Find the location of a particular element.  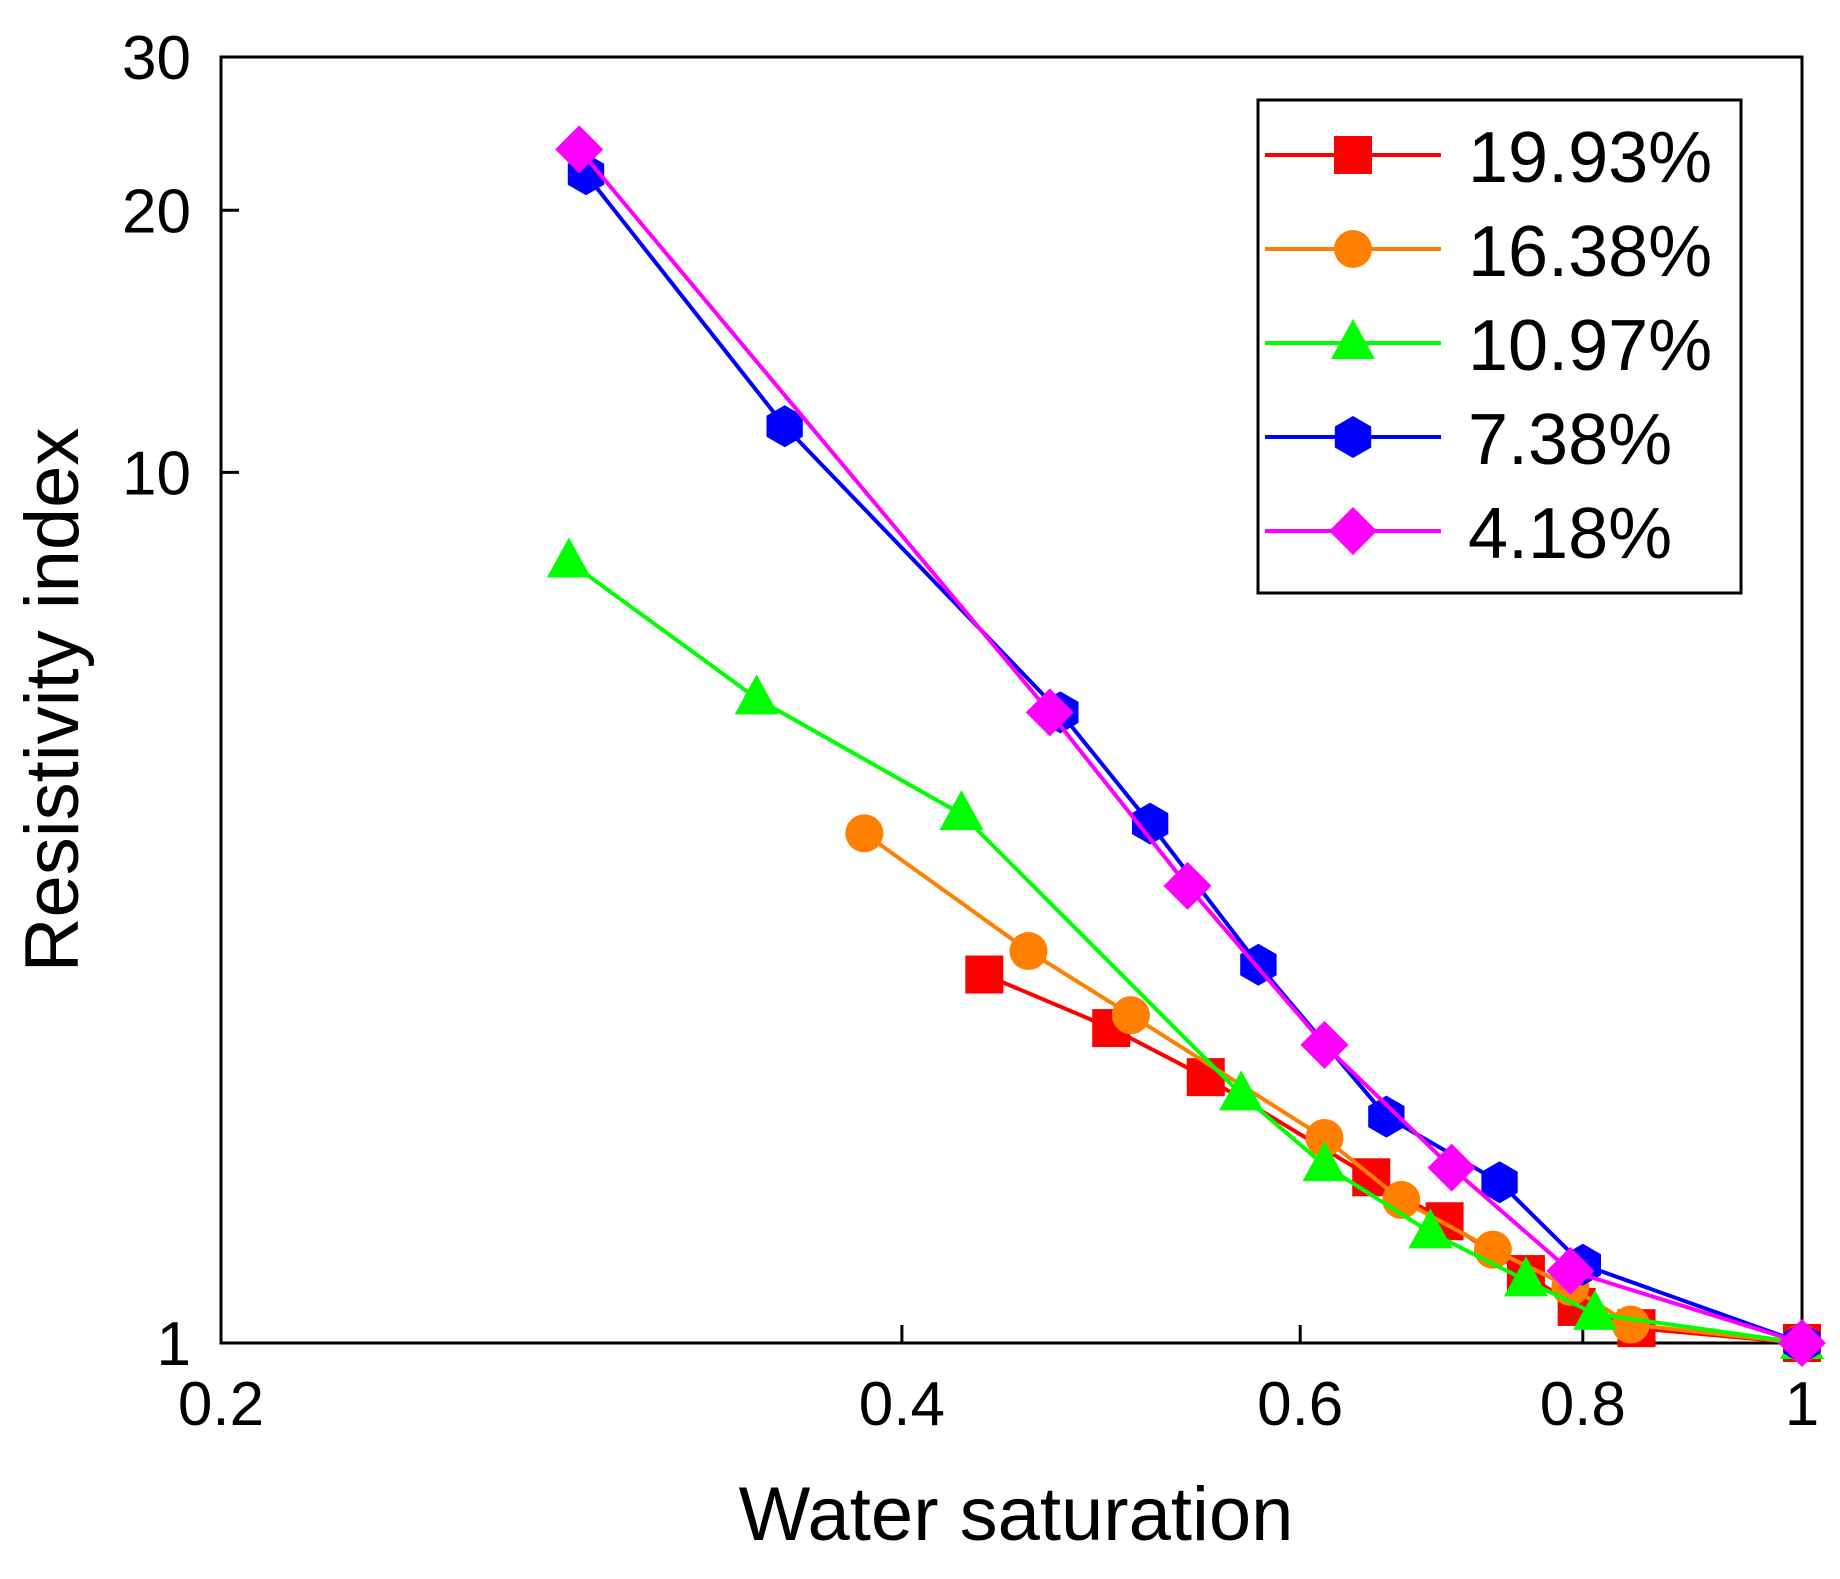

x-tick-label: 1 is located at coordinates (1802, 1404).